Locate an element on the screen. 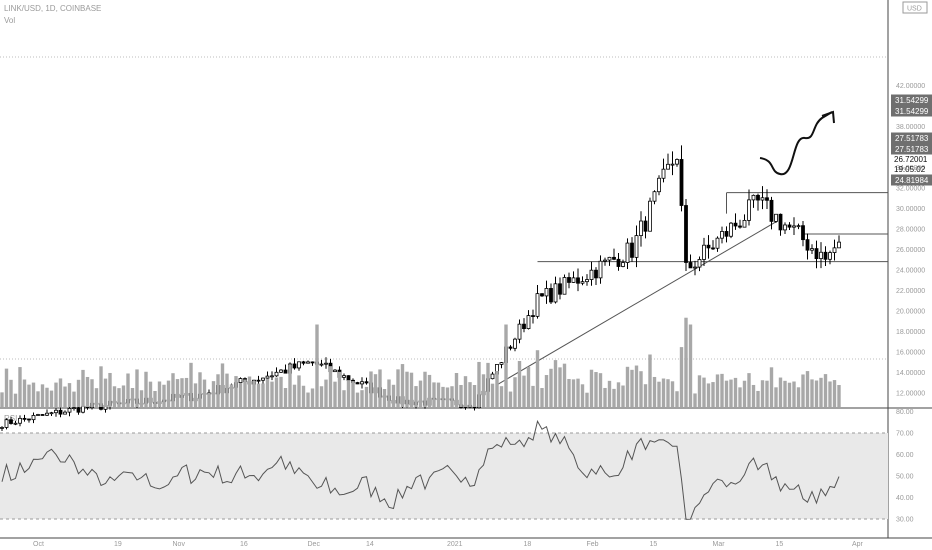  price-tick-label: 28.00000 is located at coordinates (910, 230).